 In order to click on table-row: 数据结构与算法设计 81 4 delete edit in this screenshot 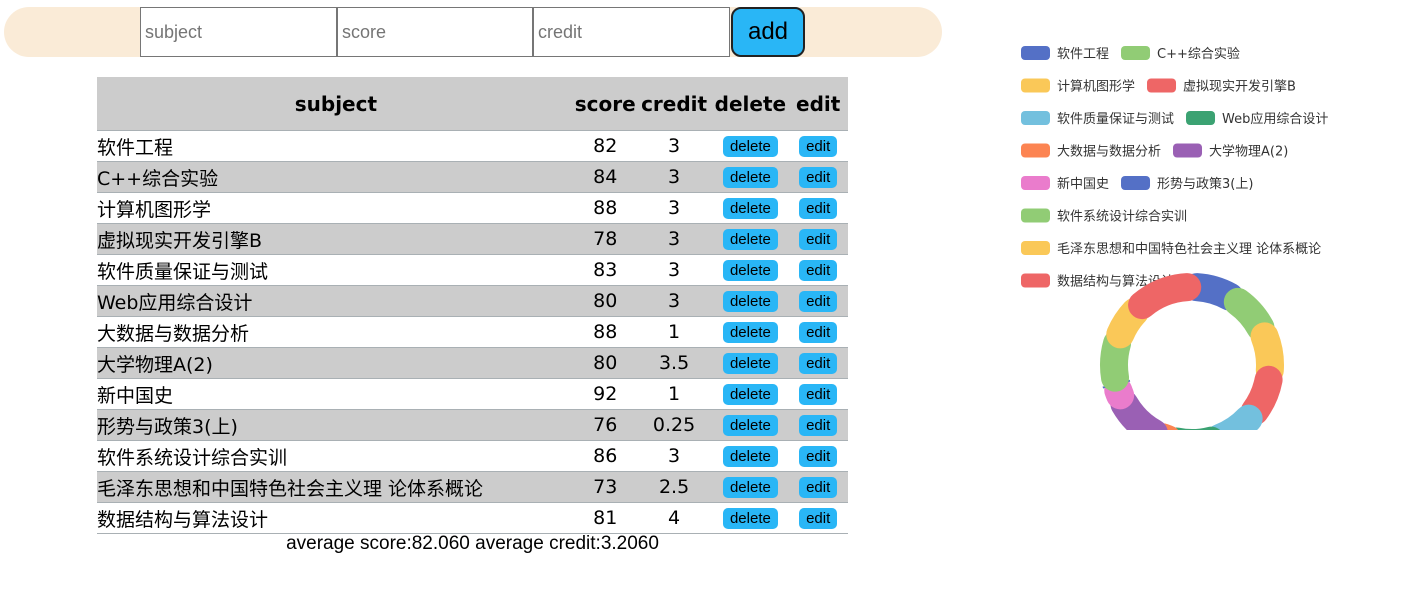, I will do `click(472, 518)`.